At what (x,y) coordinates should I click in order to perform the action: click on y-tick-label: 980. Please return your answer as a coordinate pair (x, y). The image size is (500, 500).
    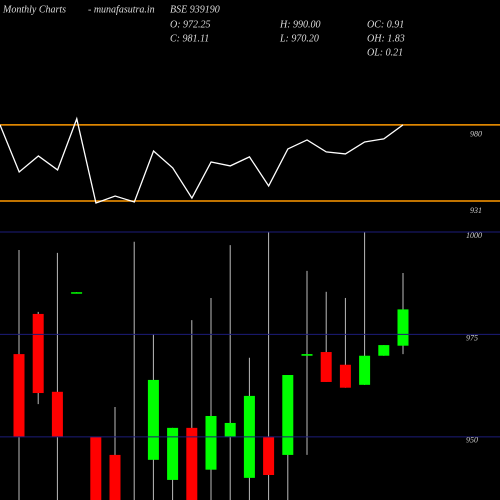
    Looking at the image, I should click on (476, 134).